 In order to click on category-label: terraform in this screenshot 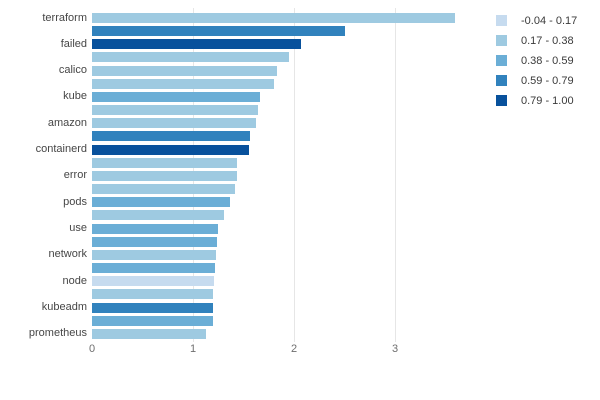, I will do `click(64, 17)`.